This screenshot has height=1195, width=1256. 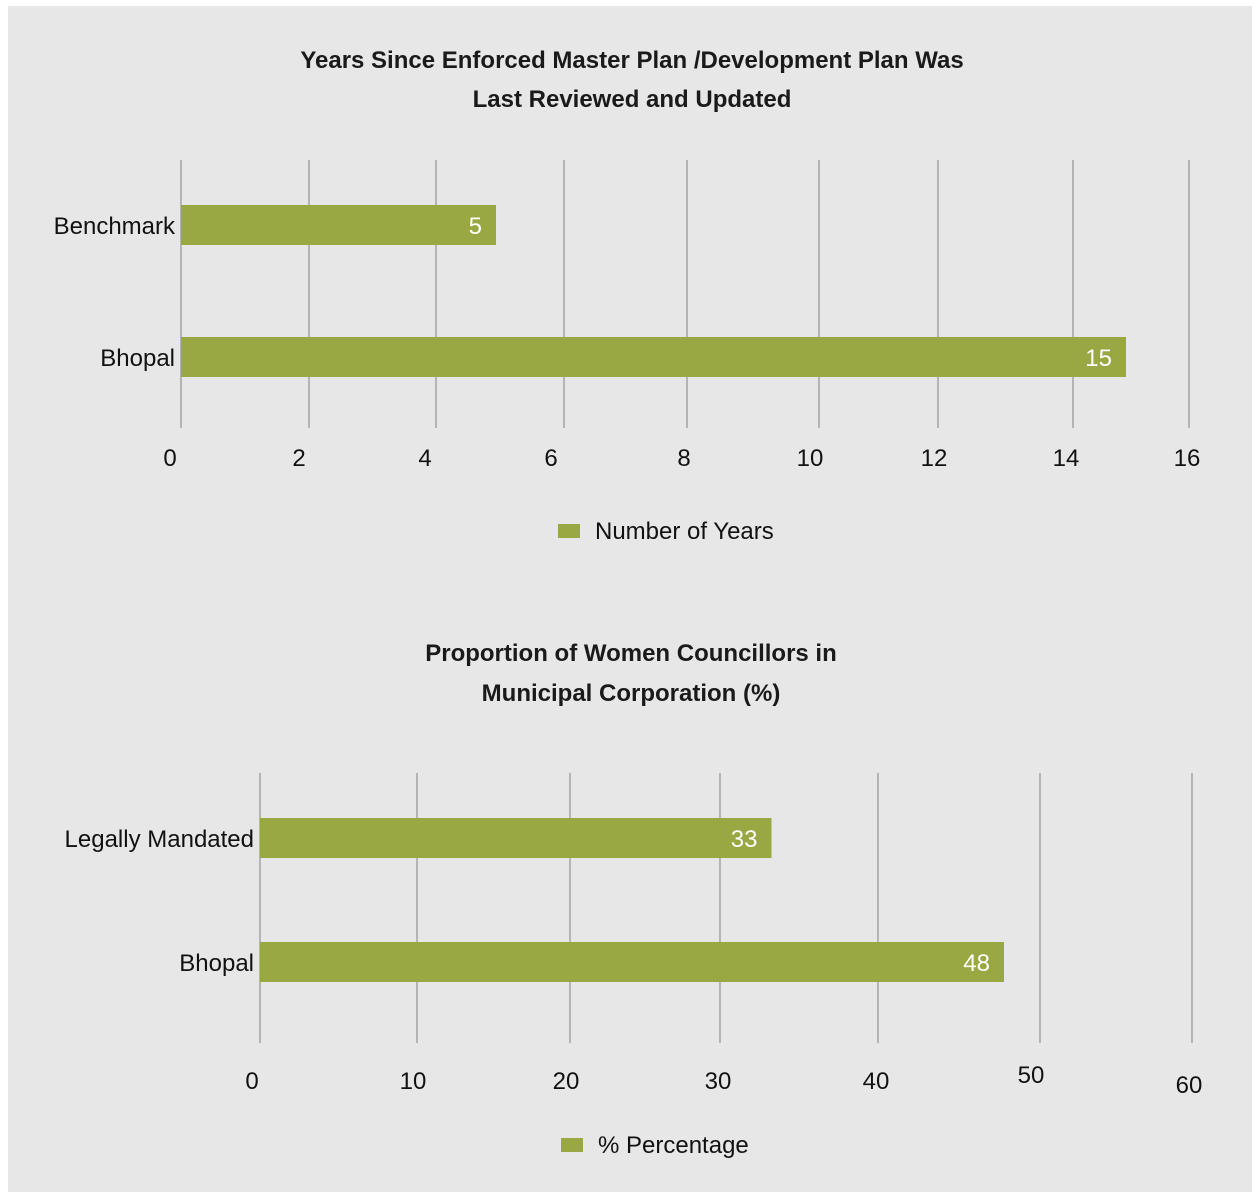 I want to click on chart2-tick-label-6: 60, so click(x=1189, y=1085).